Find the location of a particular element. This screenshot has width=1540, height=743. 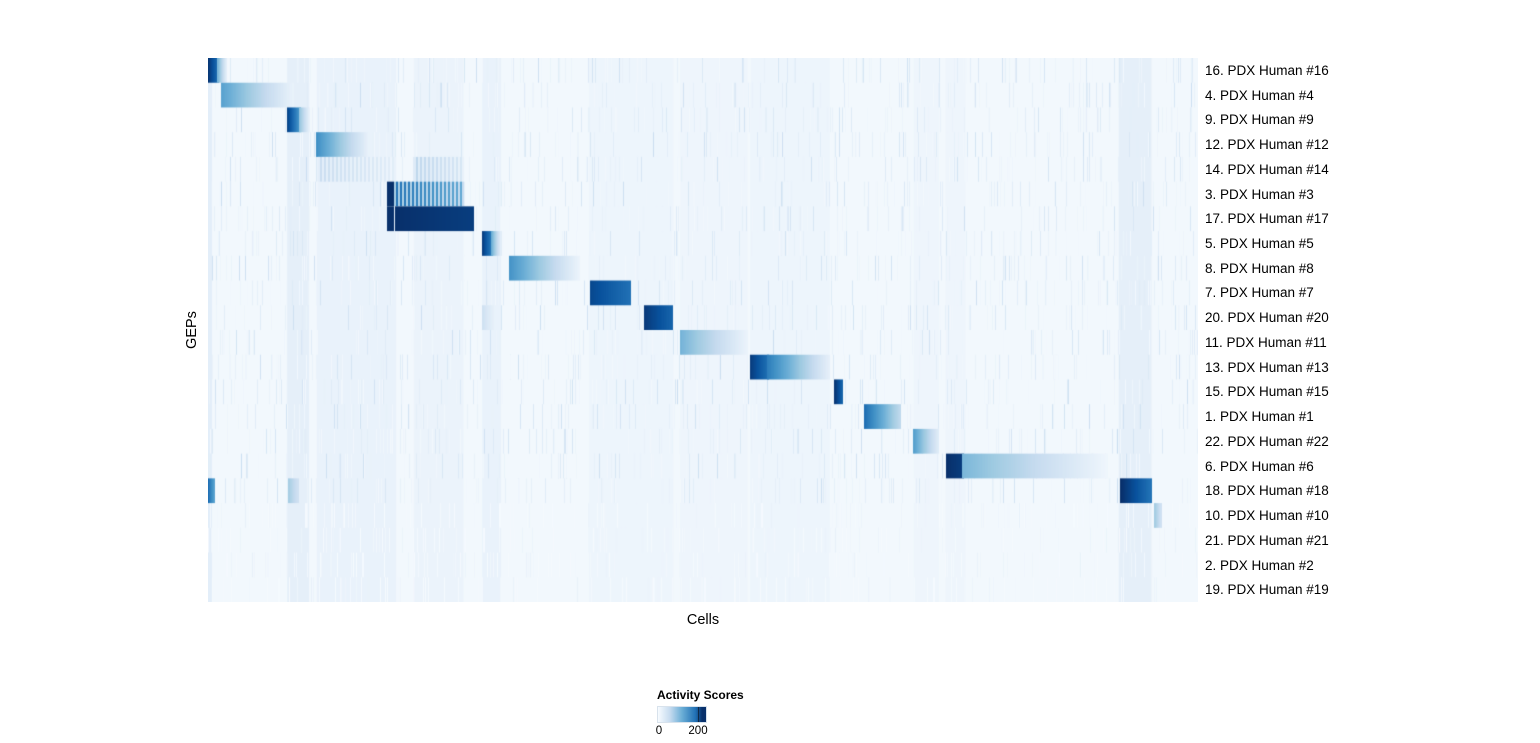

row-label: 16. PDX Human #16 is located at coordinates (1267, 70).